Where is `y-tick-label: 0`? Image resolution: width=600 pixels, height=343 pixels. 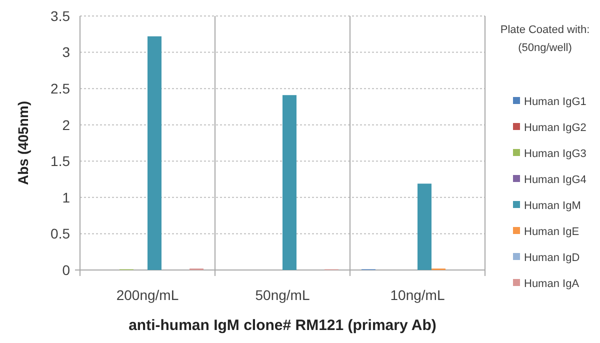
y-tick-label: 0 is located at coordinates (66, 270).